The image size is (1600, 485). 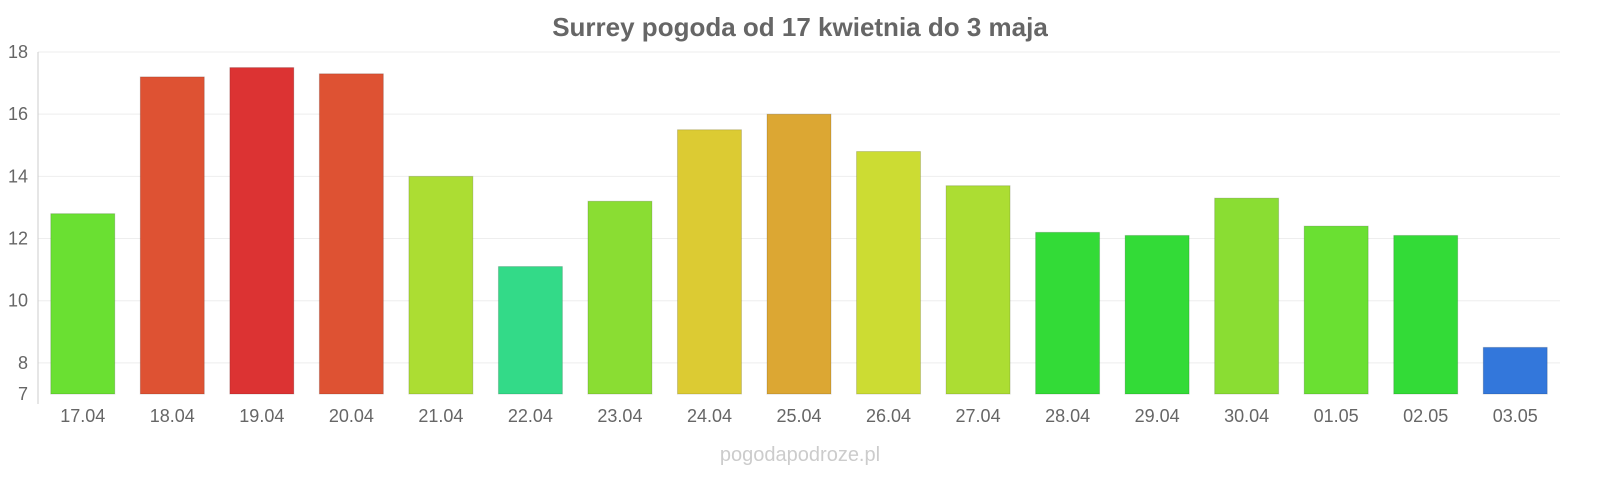 What do you see at coordinates (18, 176) in the screenshot?
I see `y-tick-label: 14` at bounding box center [18, 176].